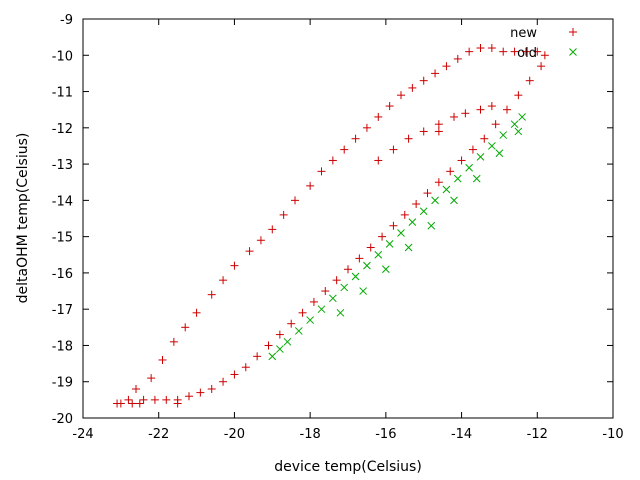 This screenshot has height=480, width=640. I want to click on y-tick-label: -14, so click(62, 201).